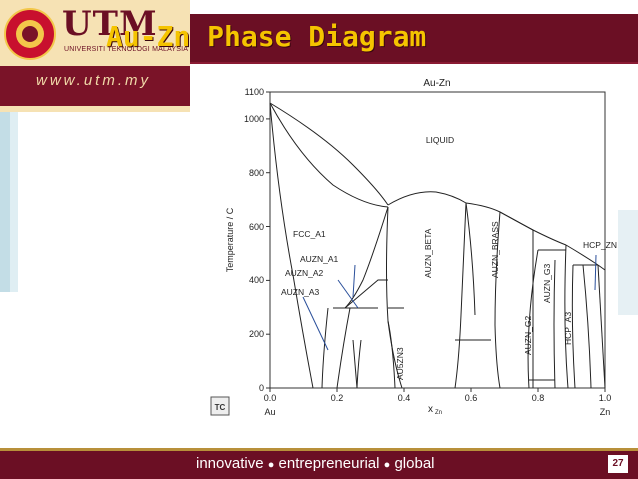  What do you see at coordinates (605, 398) in the screenshot?
I see `x-tick-label: 1.0` at bounding box center [605, 398].